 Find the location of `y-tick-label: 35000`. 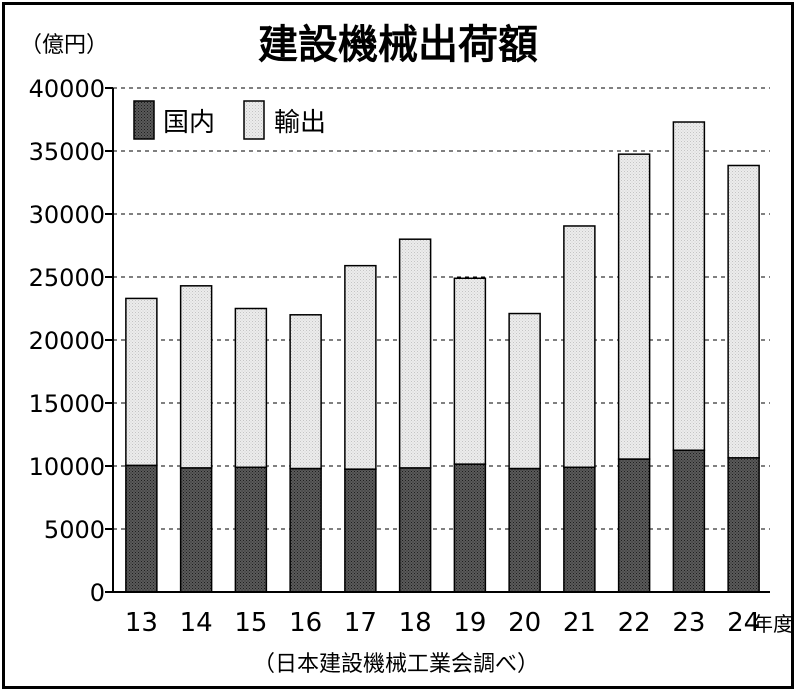

y-tick-label: 35000 is located at coordinates (67, 152).